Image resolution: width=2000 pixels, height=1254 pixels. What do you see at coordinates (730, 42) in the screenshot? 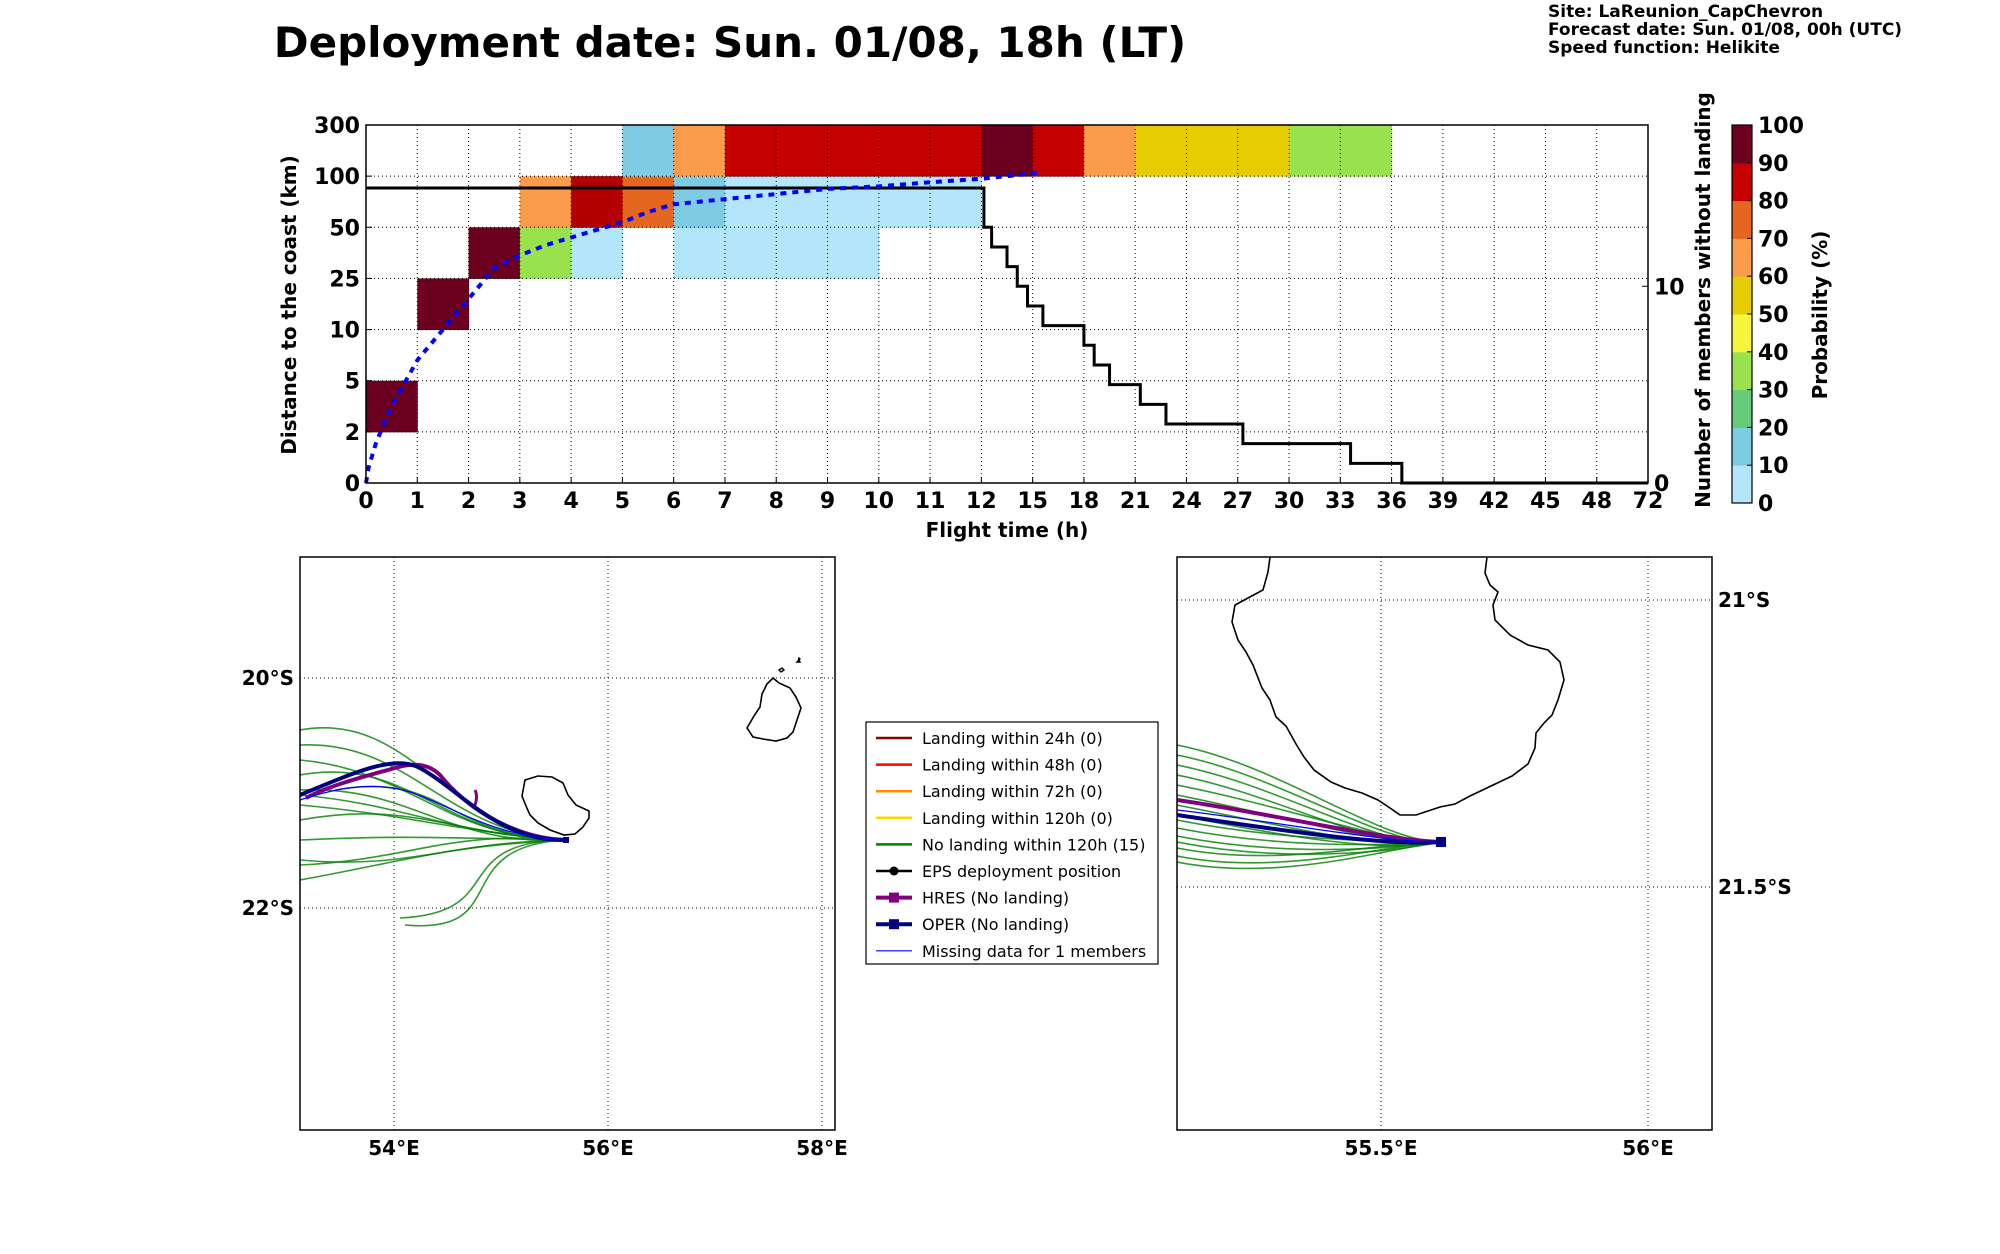
I see `chart-title: Deployment date: Sun. 01/08, 18h (LT)` at bounding box center [730, 42].